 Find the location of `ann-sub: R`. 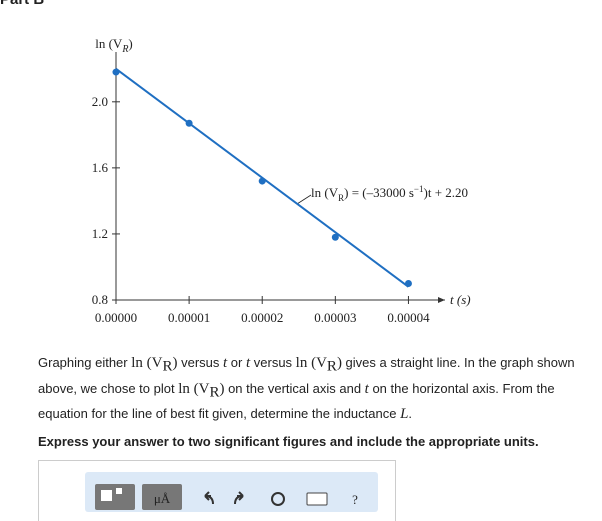

ann-sub: R is located at coordinates (341, 198).